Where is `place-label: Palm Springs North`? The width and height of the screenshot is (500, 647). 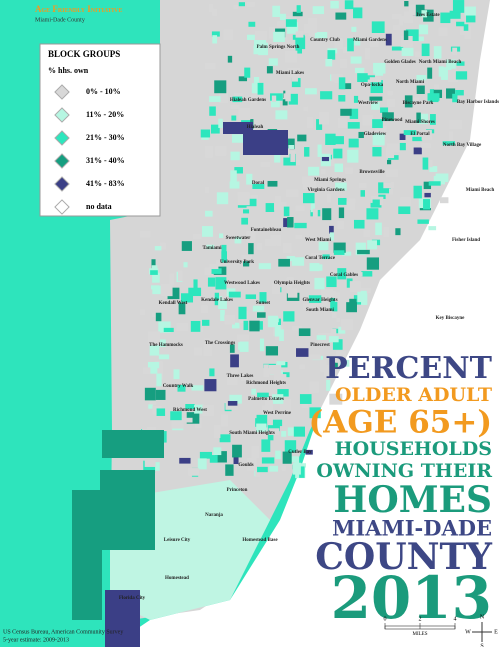 place-label: Palm Springs North is located at coordinates (278, 47).